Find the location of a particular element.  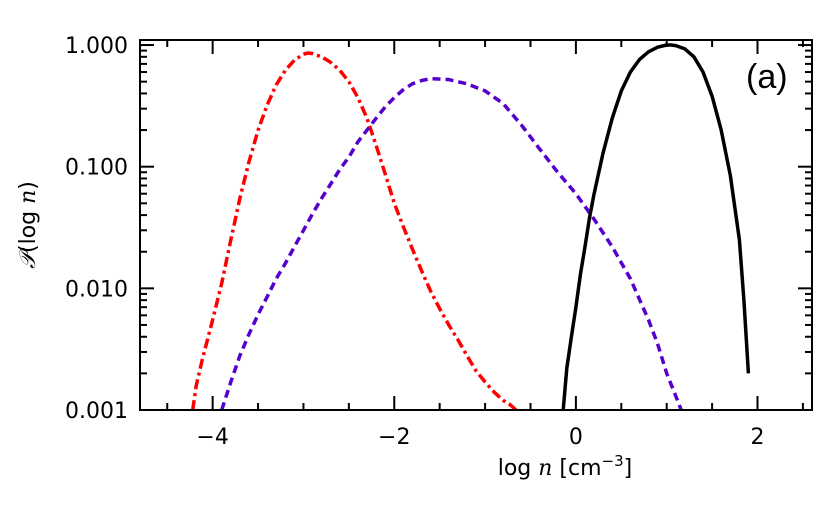

x-axis-label-prefix: log is located at coordinates (518, 468).